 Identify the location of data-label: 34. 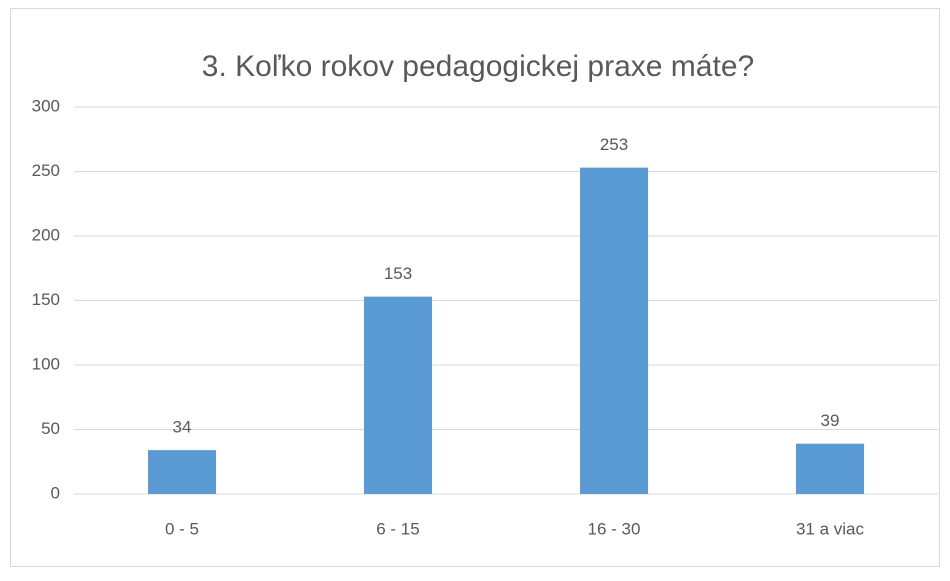
(182, 427).